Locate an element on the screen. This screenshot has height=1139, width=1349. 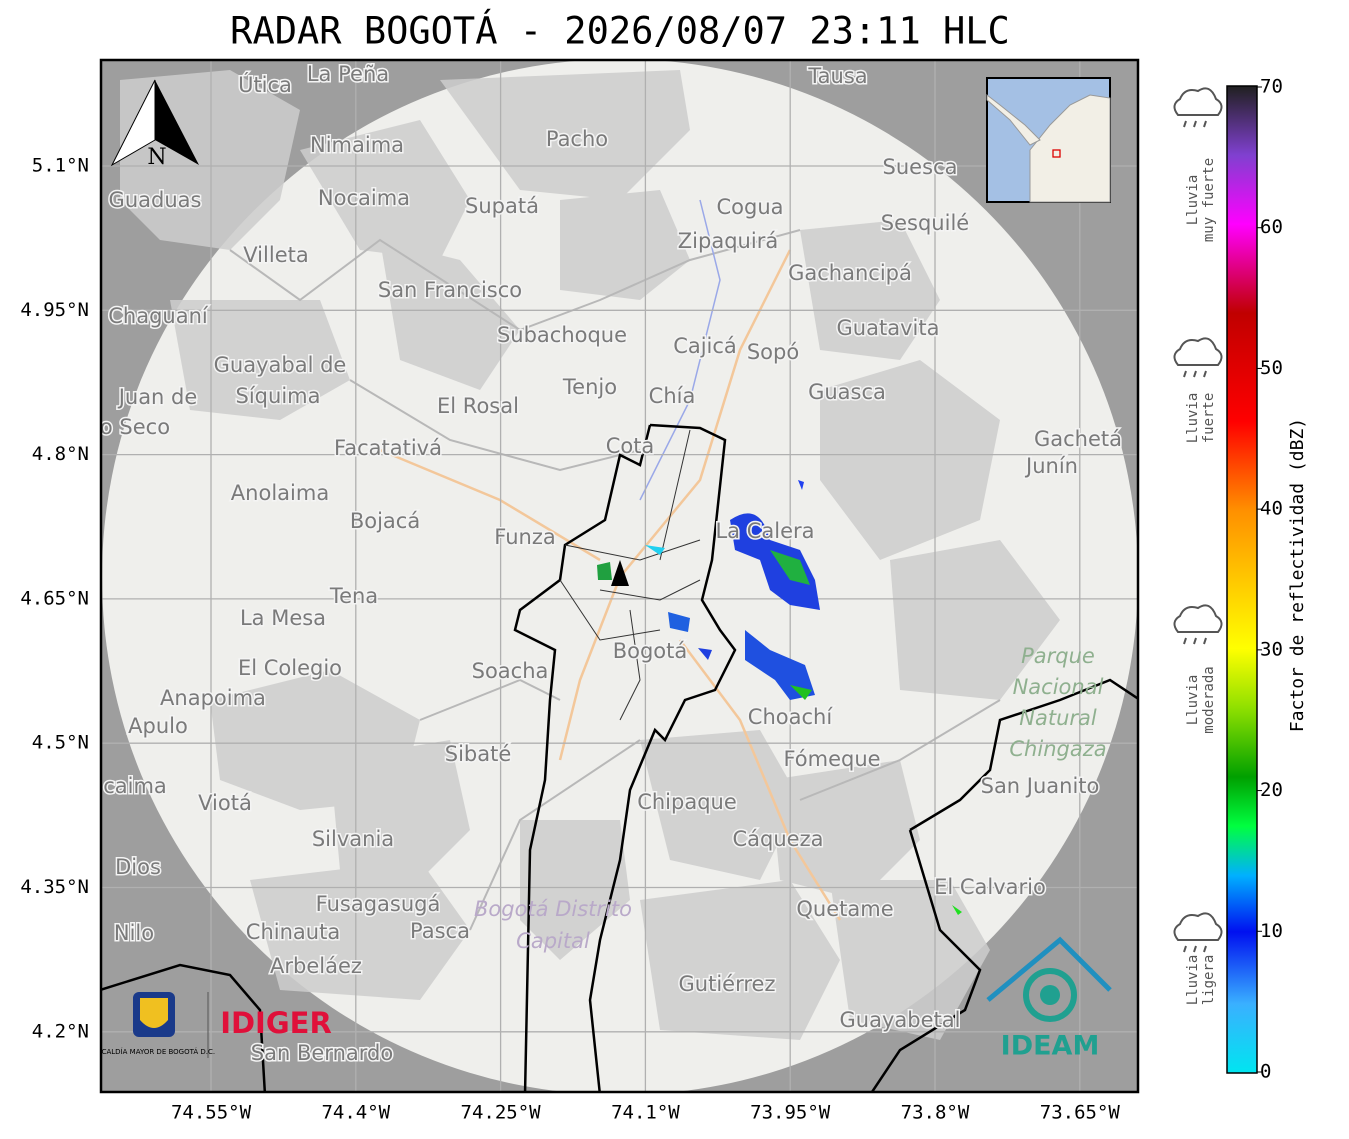
district-label: Bogotá Distrito is located at coordinates (553, 909).